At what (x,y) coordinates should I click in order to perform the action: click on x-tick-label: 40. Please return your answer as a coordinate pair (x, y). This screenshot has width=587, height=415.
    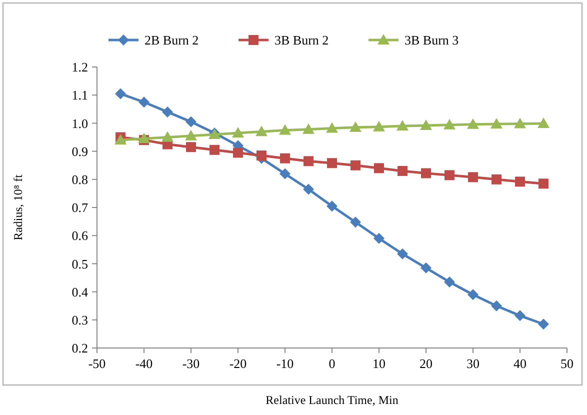
    Looking at the image, I should click on (520, 363).